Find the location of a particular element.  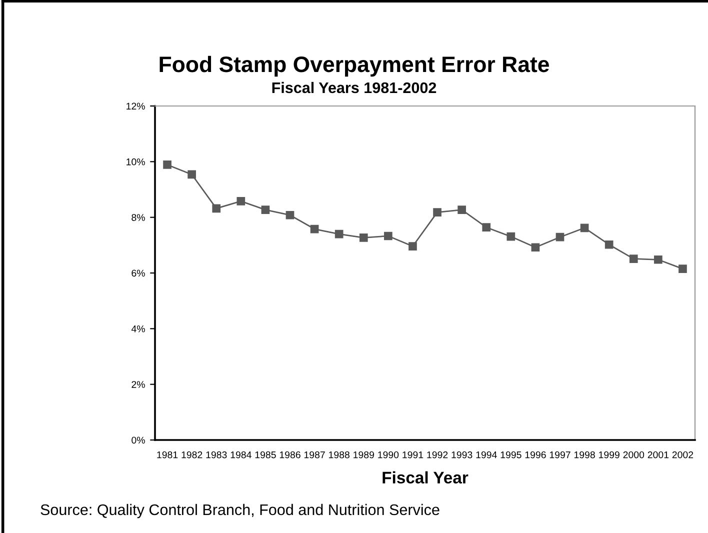

x-tick-label: 1985 is located at coordinates (265, 454).